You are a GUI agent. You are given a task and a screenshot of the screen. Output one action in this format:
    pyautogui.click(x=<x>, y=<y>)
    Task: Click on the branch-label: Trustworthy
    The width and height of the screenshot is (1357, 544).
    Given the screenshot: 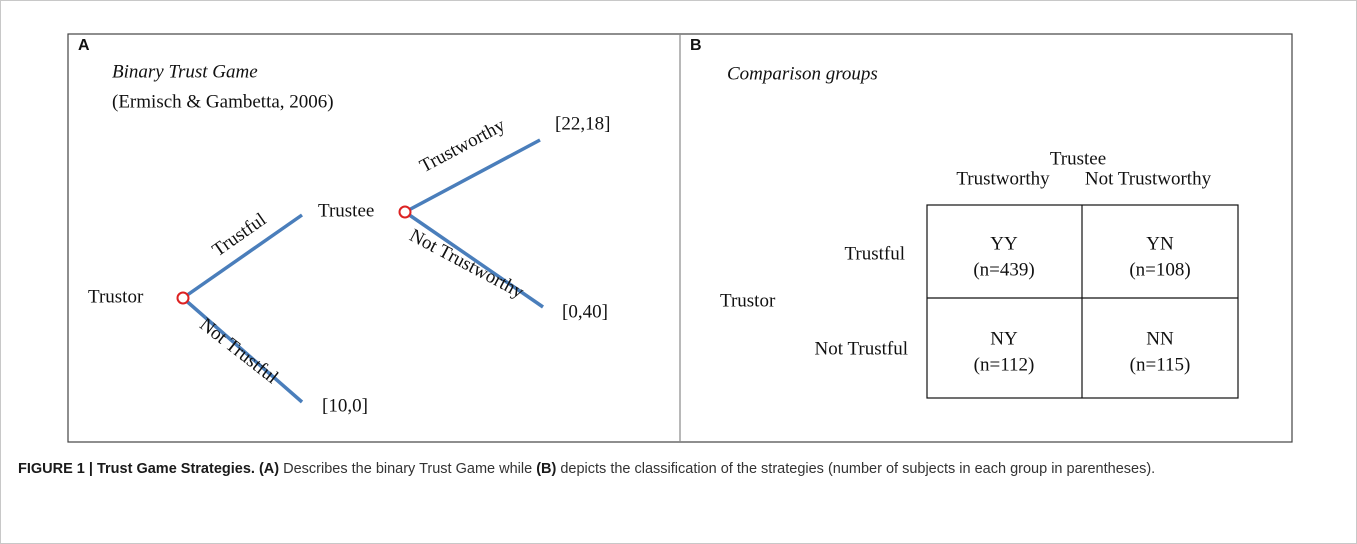 What is the action you would take?
    pyautogui.click(x=462, y=146)
    